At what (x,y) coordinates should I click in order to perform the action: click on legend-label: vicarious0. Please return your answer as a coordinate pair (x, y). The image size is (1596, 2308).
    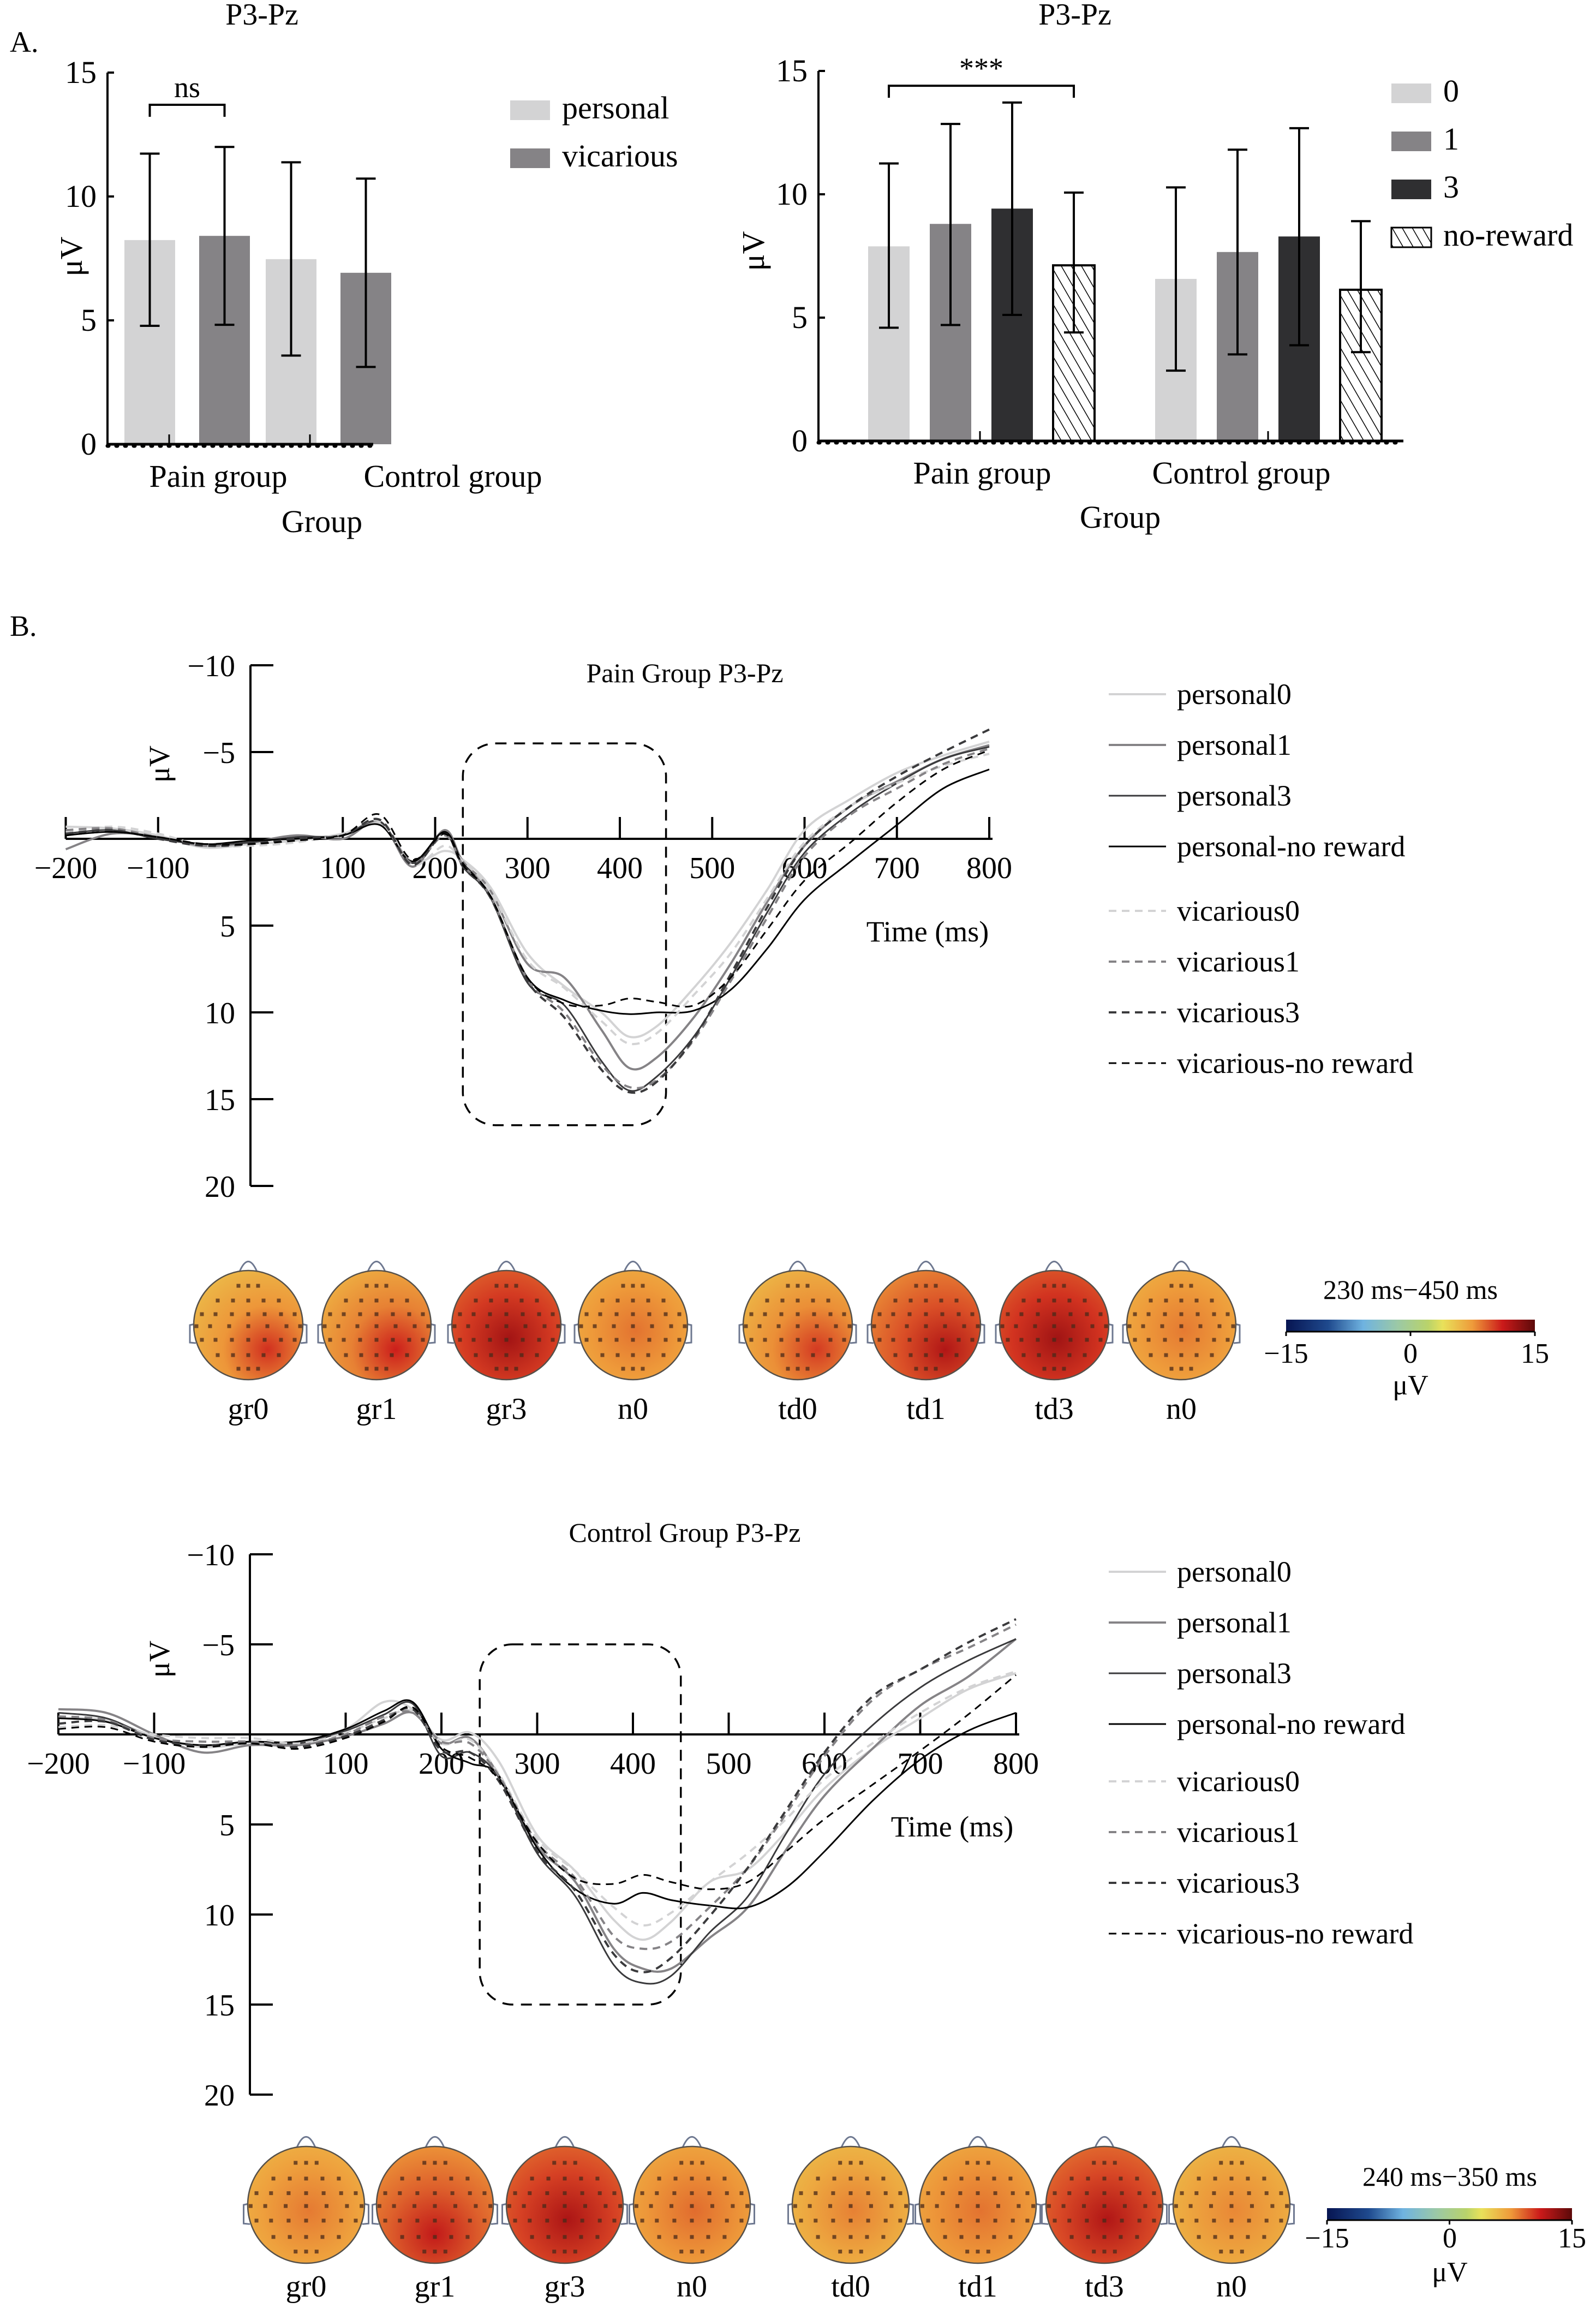
    Looking at the image, I should click on (1239, 911).